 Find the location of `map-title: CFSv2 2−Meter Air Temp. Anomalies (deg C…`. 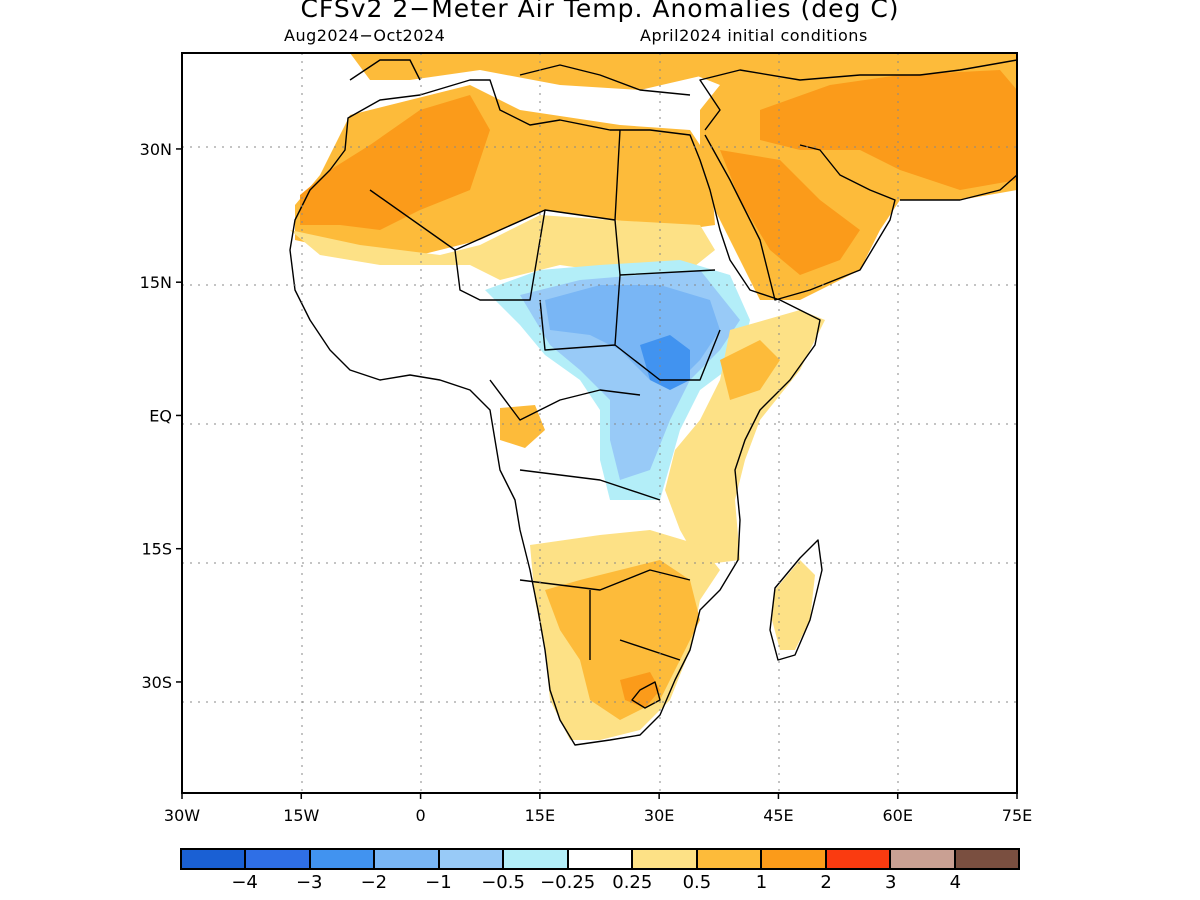

map-title: CFSv2 2−Meter Air Temp. Anomalies (deg C… is located at coordinates (600, 11).